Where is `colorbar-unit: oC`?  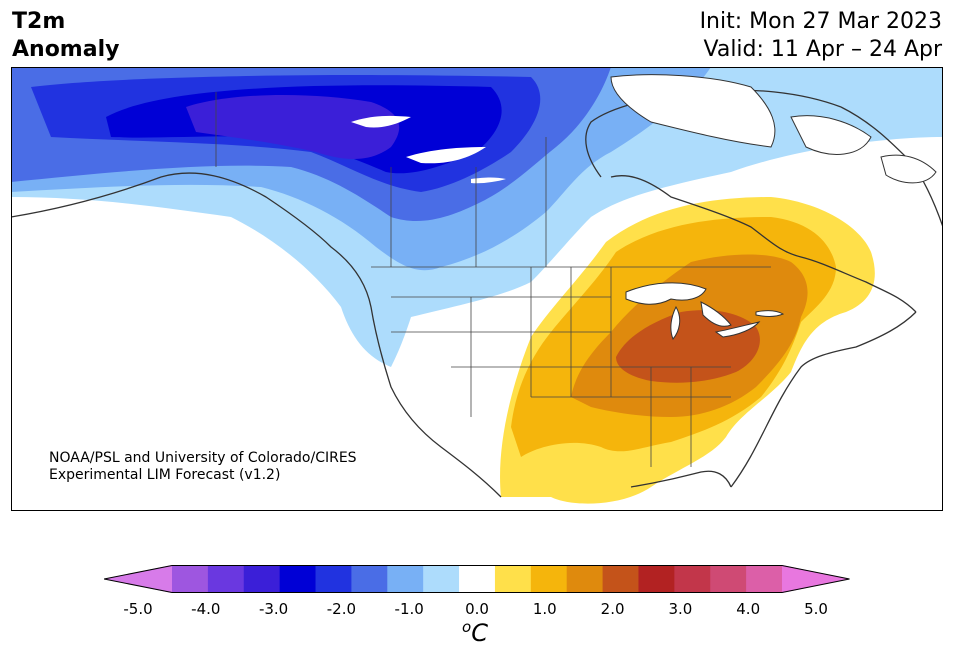
colorbar-unit: oC is located at coordinates (475, 632).